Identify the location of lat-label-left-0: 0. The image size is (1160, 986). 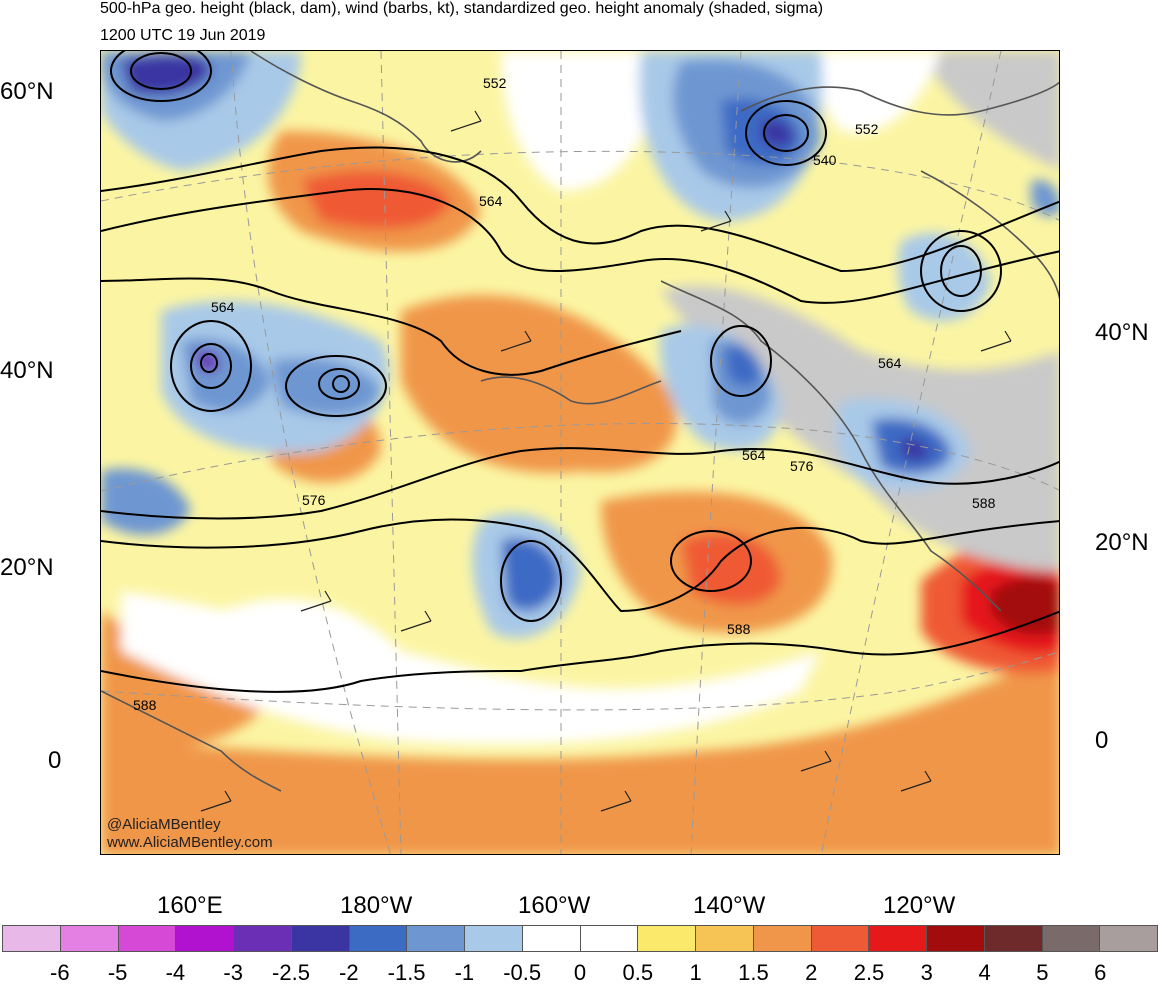
(55, 760).